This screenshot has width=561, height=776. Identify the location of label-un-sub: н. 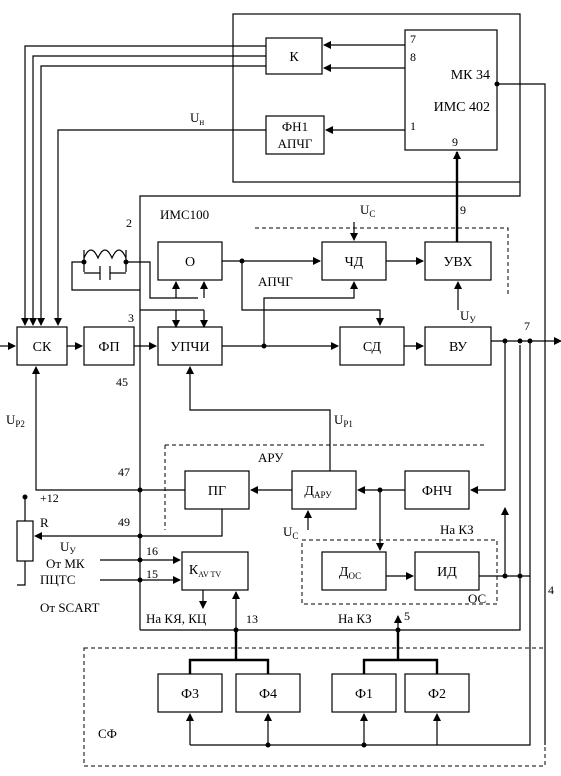
(201, 122).